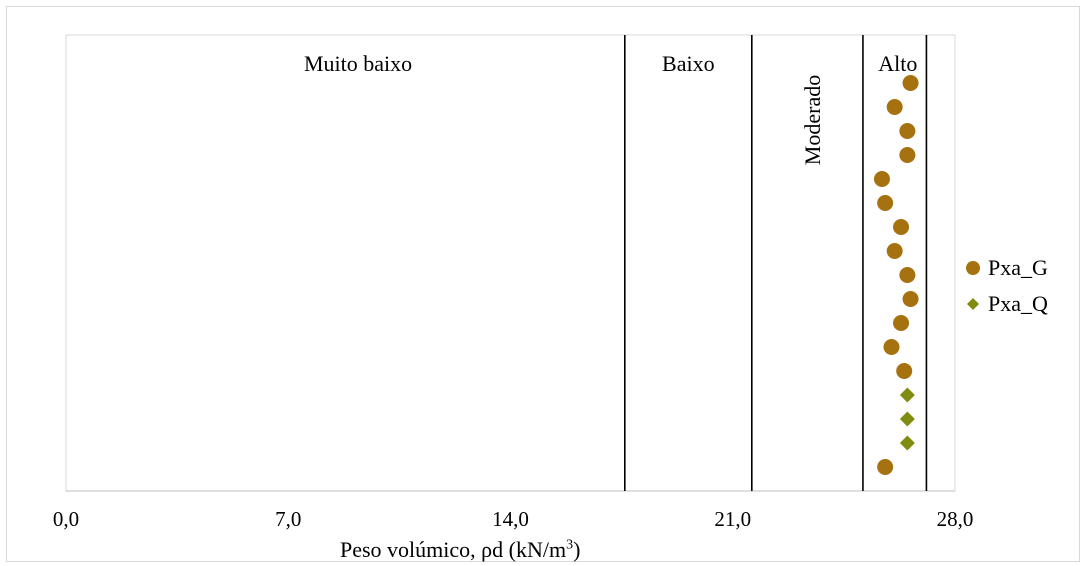  I want to click on x-tick-label: 7,0, so click(288, 519).